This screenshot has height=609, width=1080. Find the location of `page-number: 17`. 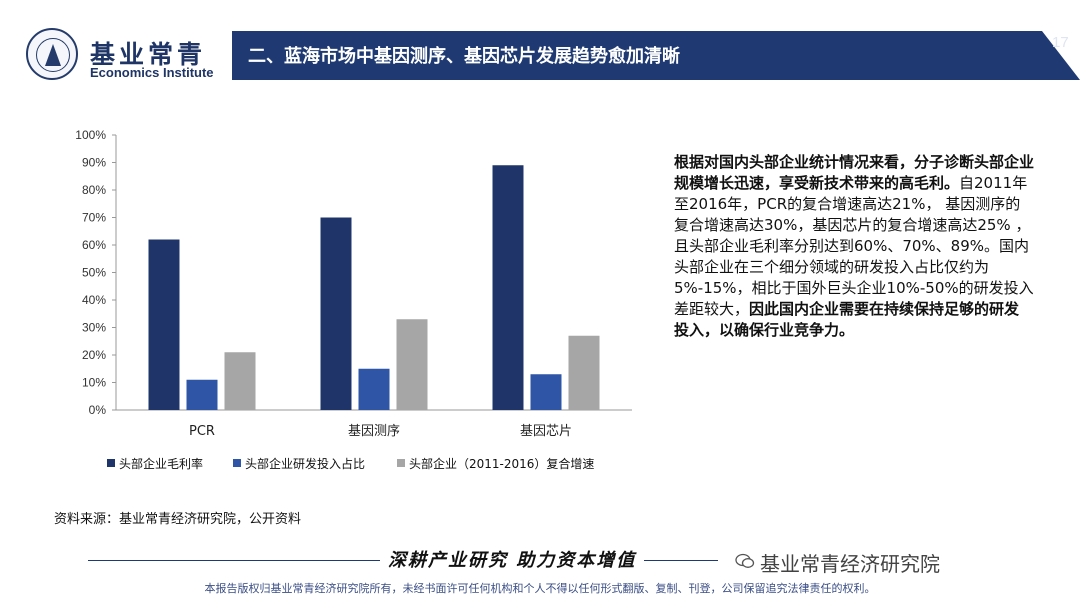

page-number: 17 is located at coordinates (1060, 42).